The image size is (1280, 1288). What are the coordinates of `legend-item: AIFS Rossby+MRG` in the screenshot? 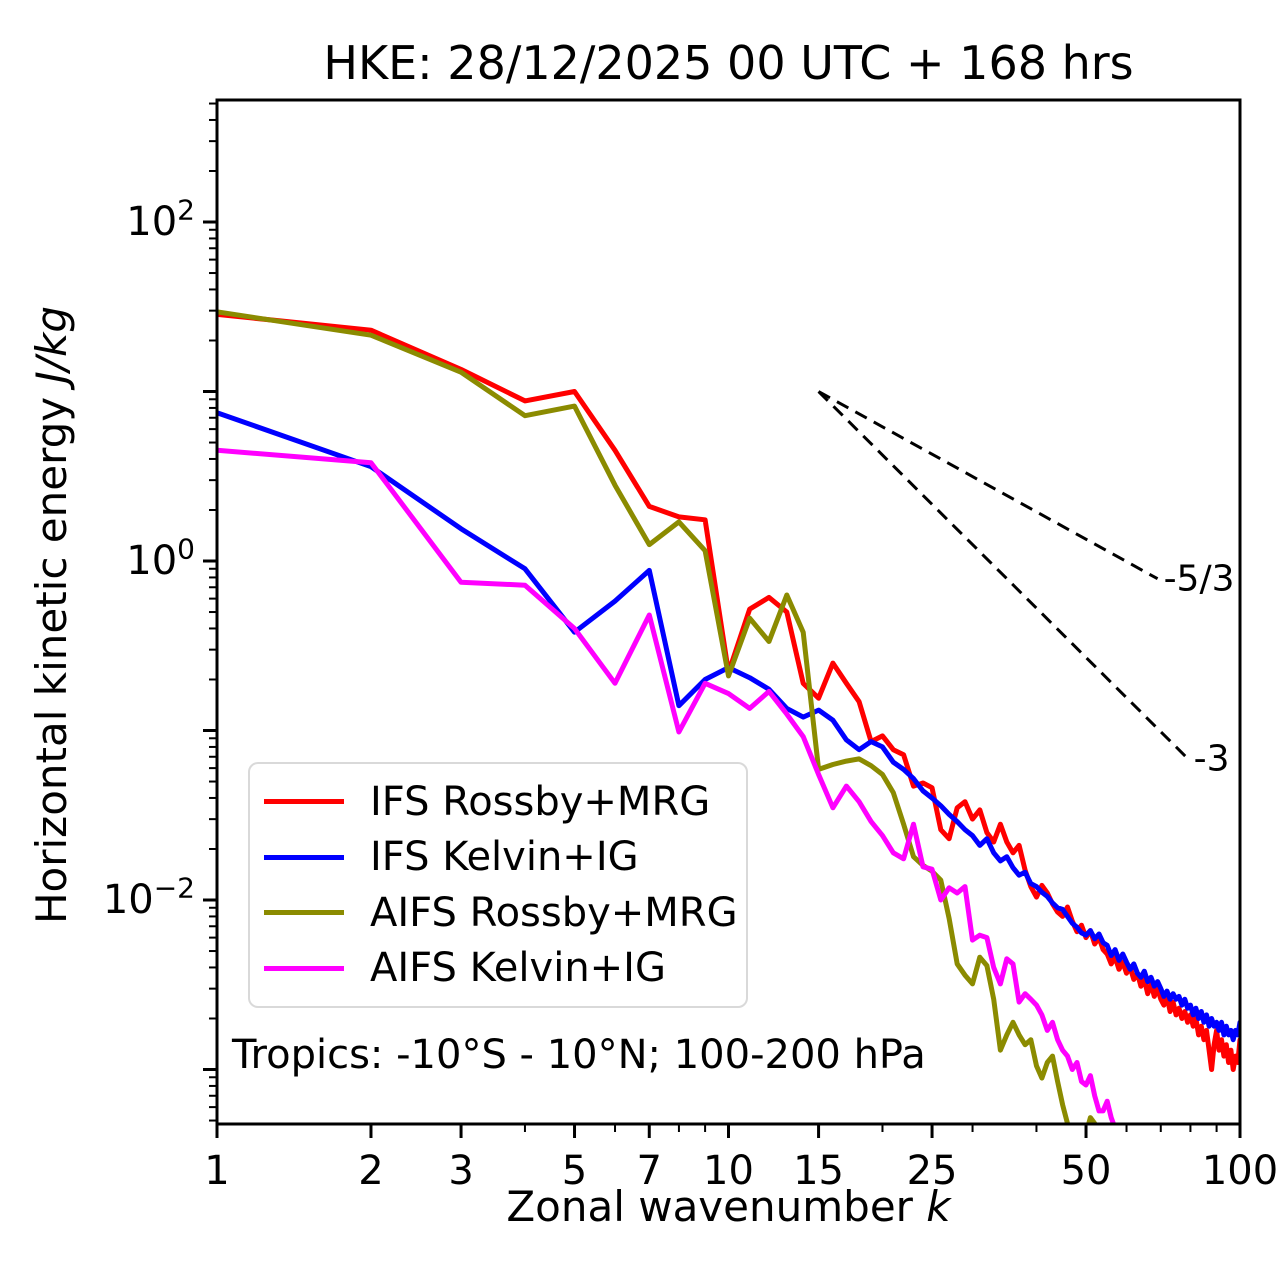 It's located at (501, 913).